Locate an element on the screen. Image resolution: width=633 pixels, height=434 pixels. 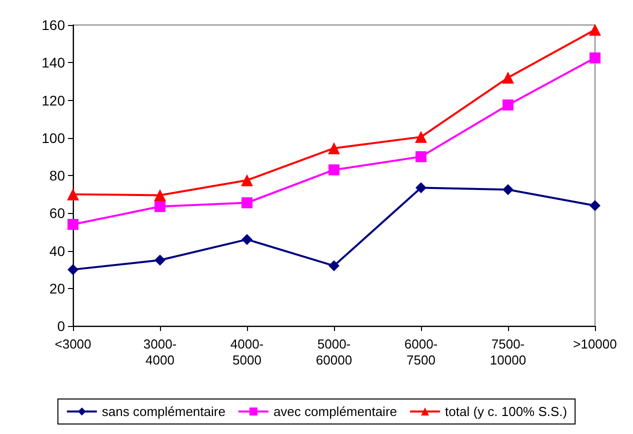
legend-label: sans complémentaire is located at coordinates (164, 411).